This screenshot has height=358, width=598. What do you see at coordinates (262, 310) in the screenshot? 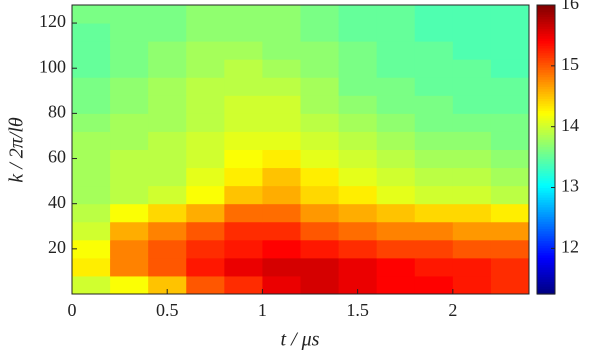
I see `x-tick-label: 1` at bounding box center [262, 310].